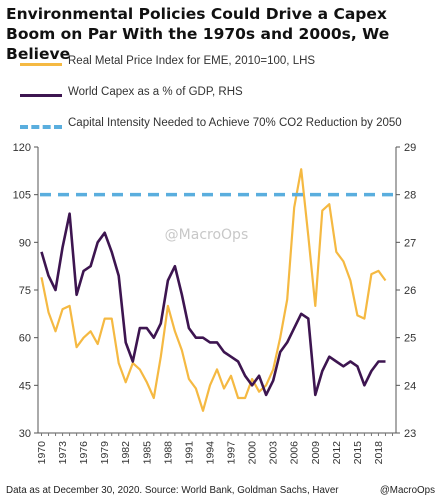 The height and width of the screenshot is (503, 441). Describe the element at coordinates (25, 386) in the screenshot. I see `y-left-tick-label: 45` at that location.